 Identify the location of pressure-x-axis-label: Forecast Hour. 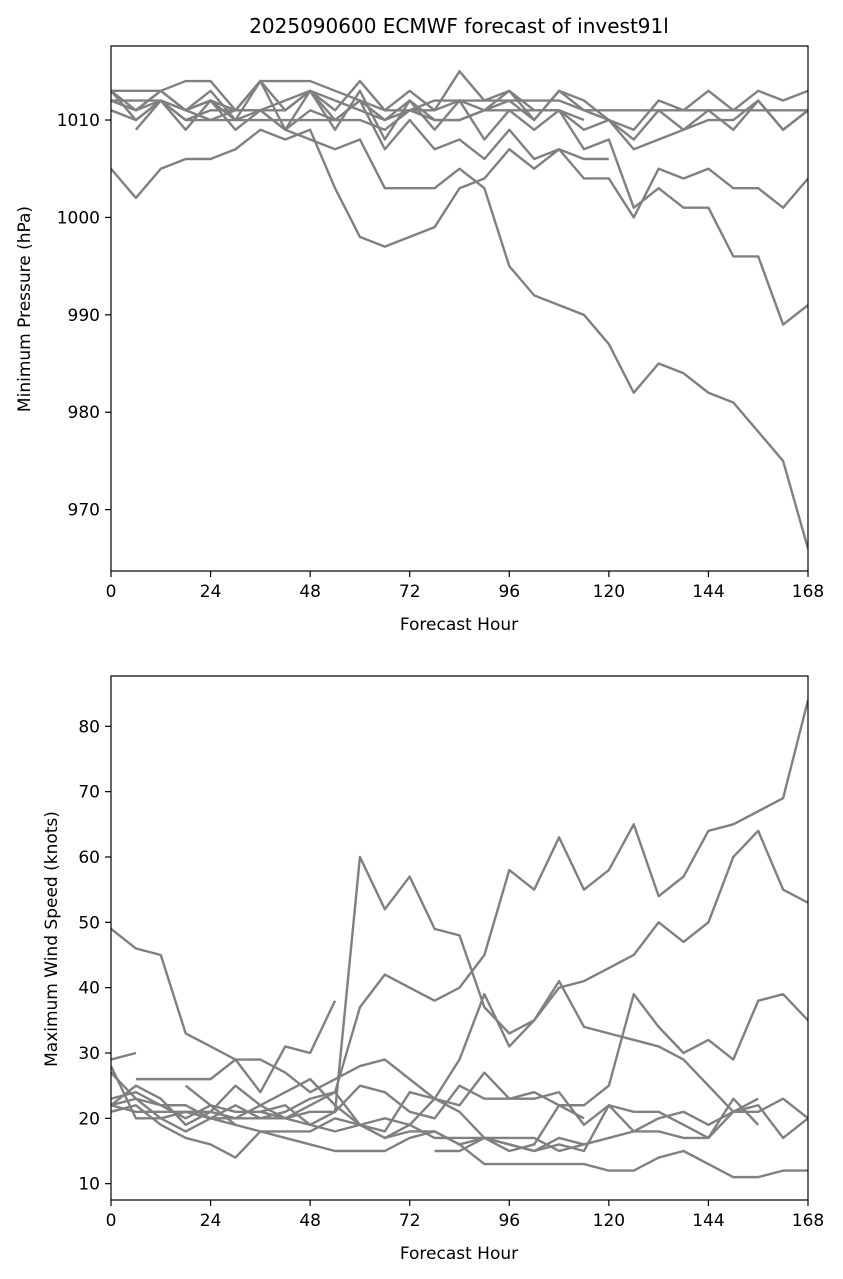
(459, 625).